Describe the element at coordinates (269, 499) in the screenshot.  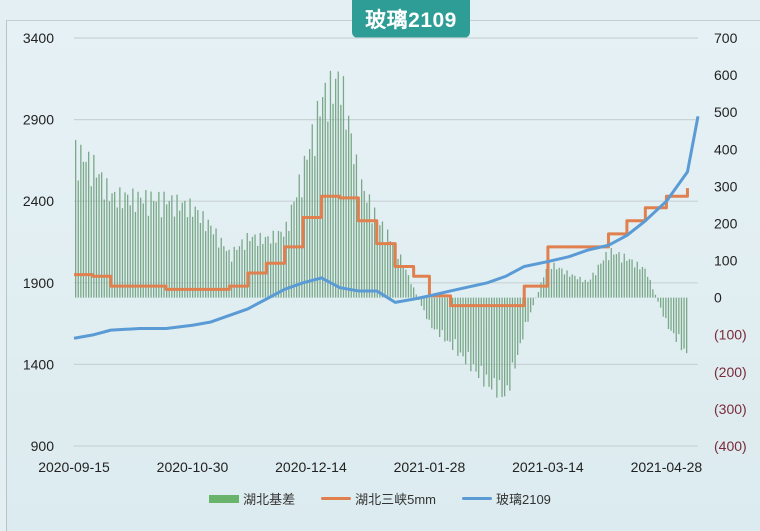
I see `legend-label: 湖北基差` at that location.